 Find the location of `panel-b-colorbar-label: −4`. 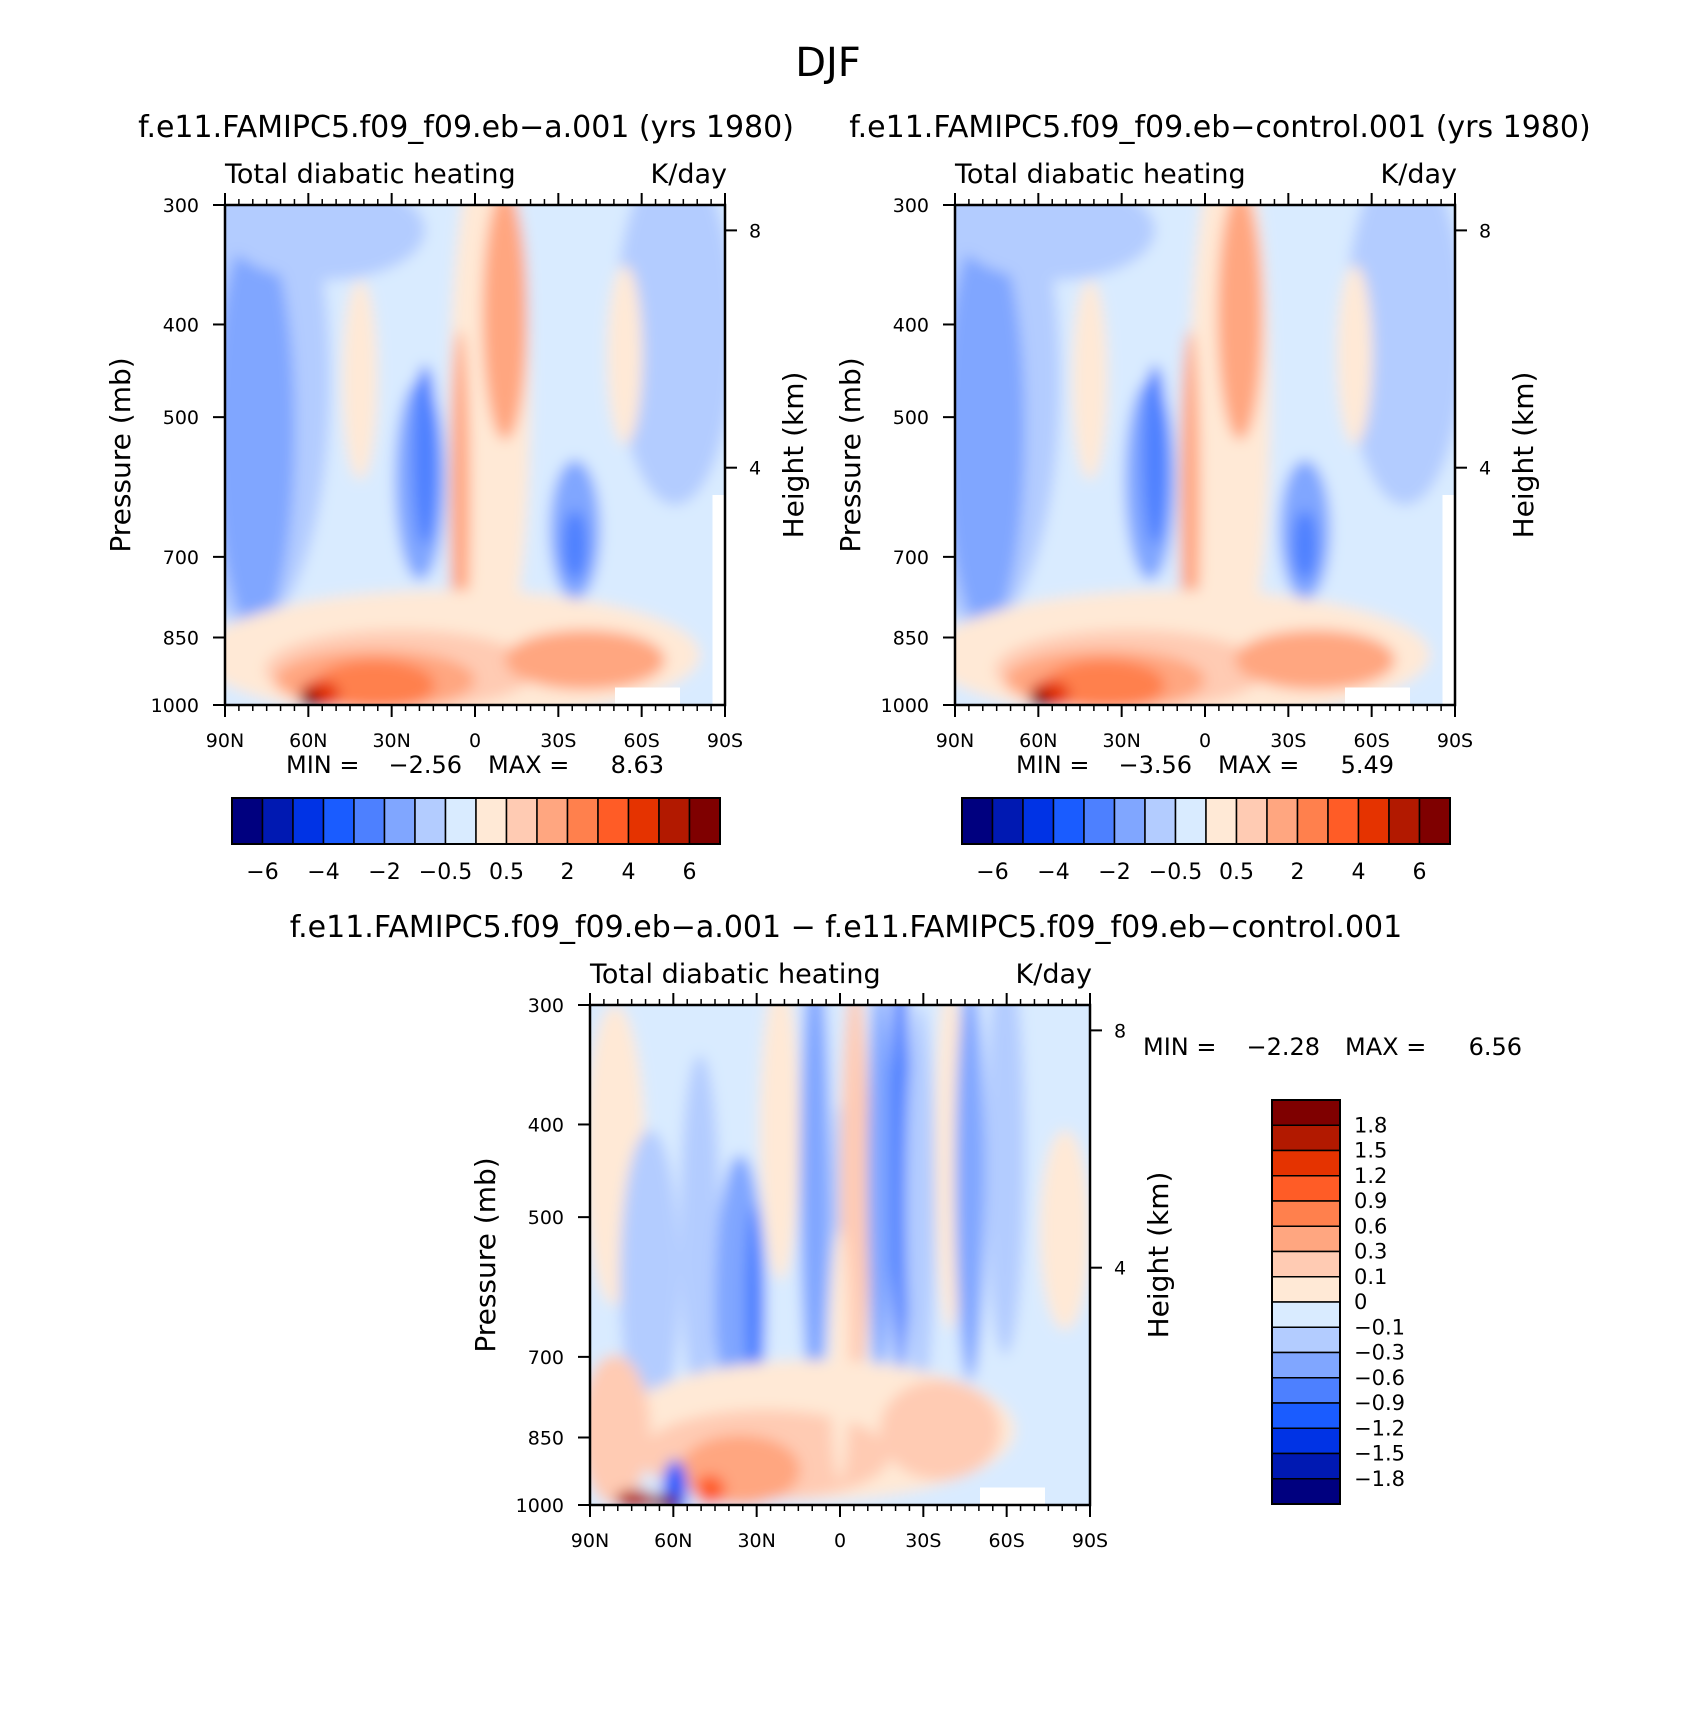

panel-b-colorbar-label: −4 is located at coordinates (1053, 872).